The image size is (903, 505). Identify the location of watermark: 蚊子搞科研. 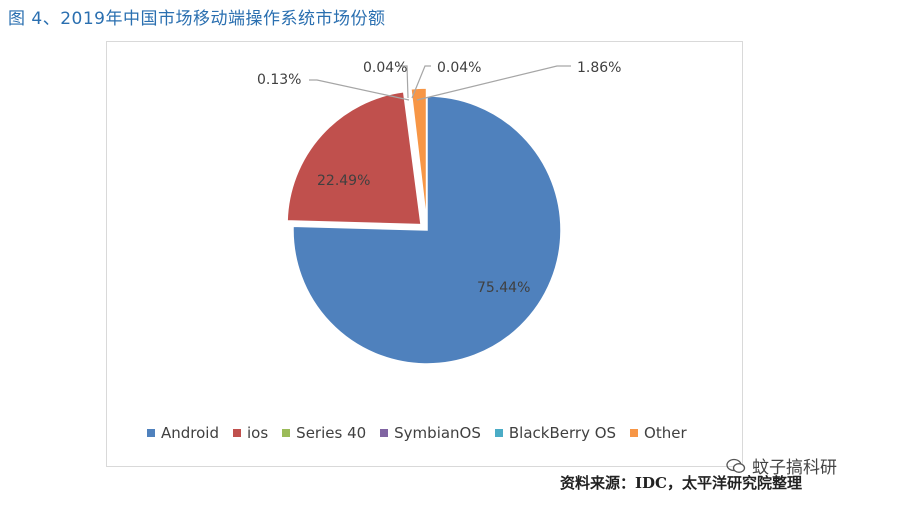
(781, 465).